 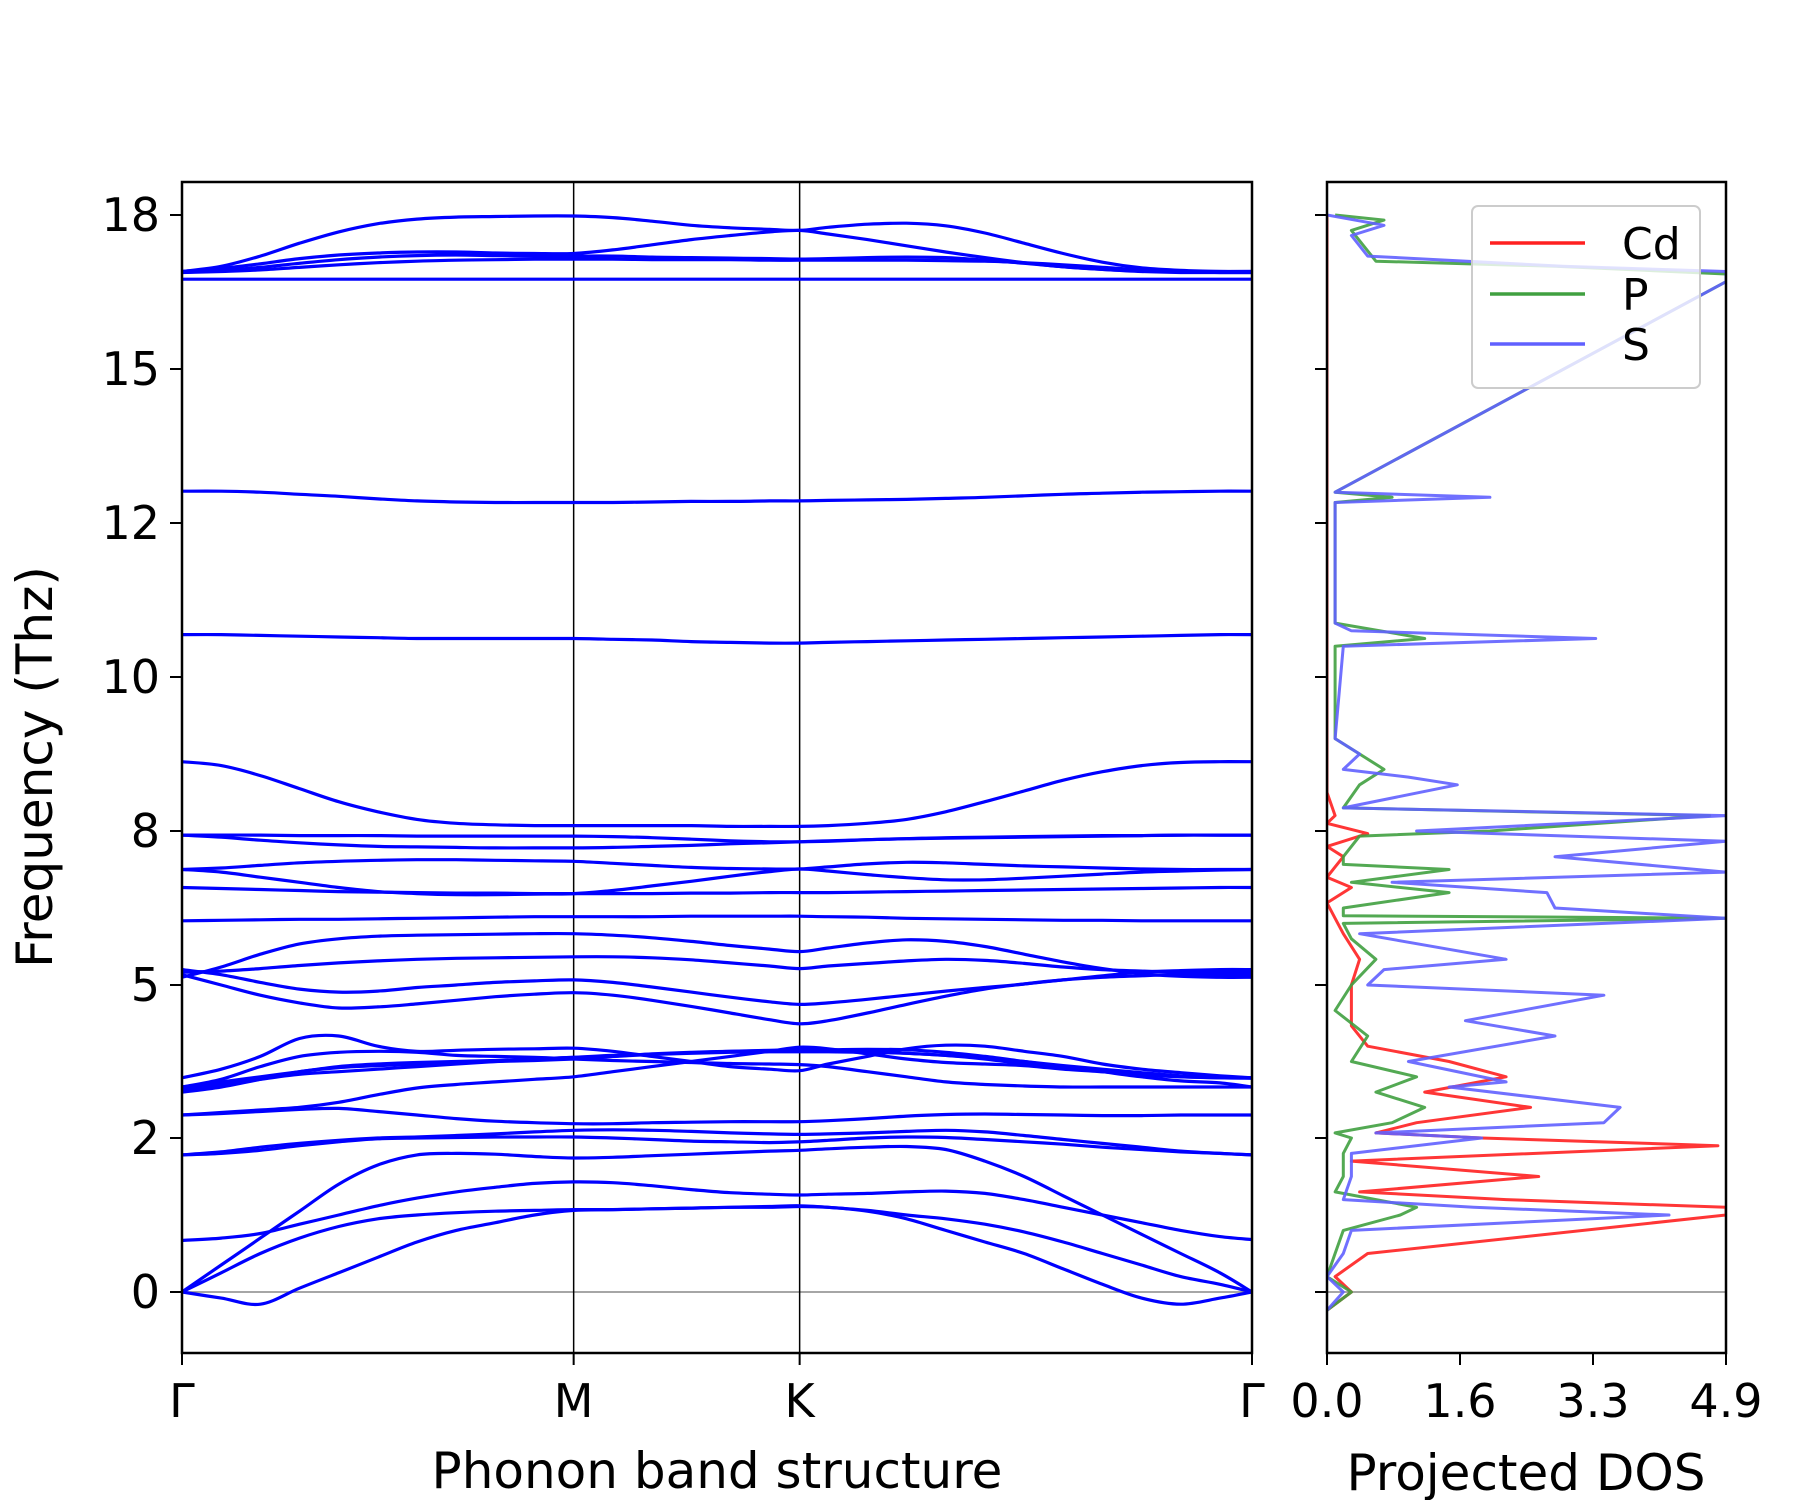 I want to click on dos-legend: Cd P S, so click(x=1586, y=297).